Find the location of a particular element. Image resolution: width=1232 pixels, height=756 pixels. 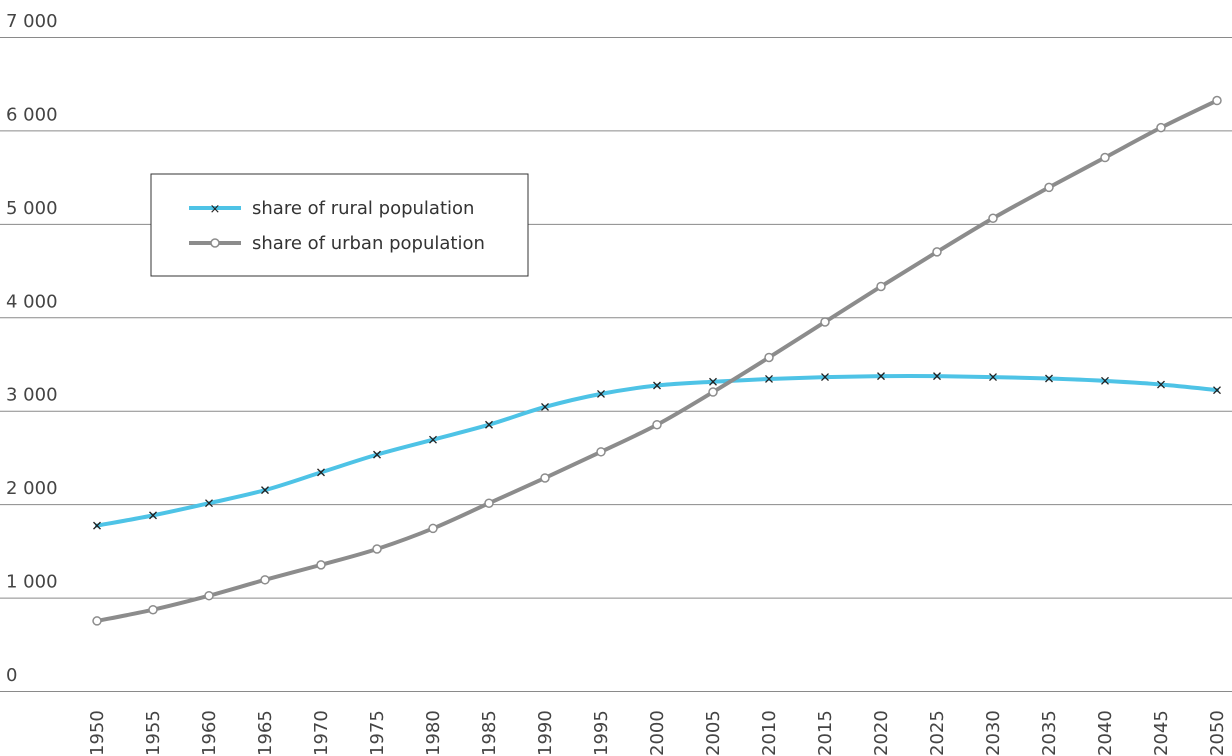

y-tick-label: 2 000 is located at coordinates (32, 488).